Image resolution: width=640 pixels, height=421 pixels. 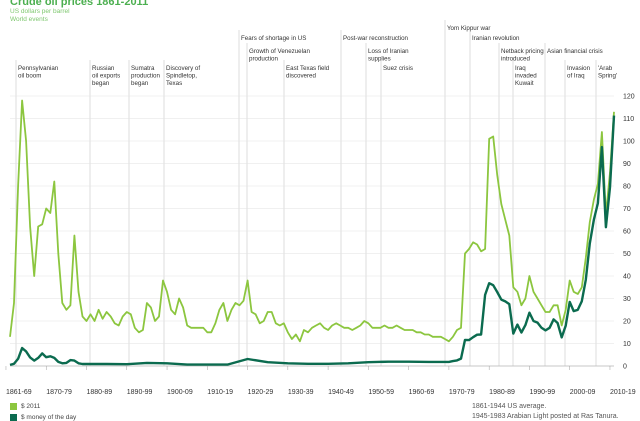 What do you see at coordinates (524, 83) in the screenshot?
I see `event-label: Kuwait` at bounding box center [524, 83].